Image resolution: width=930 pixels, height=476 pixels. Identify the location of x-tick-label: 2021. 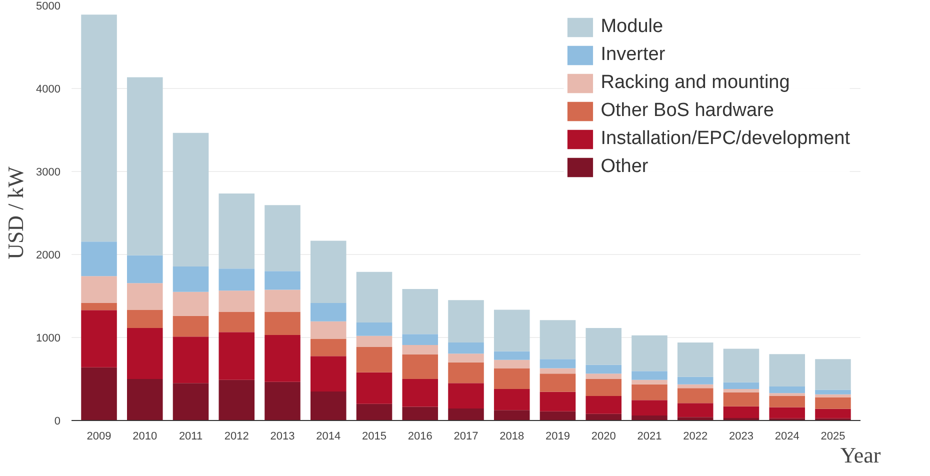
(649, 436).